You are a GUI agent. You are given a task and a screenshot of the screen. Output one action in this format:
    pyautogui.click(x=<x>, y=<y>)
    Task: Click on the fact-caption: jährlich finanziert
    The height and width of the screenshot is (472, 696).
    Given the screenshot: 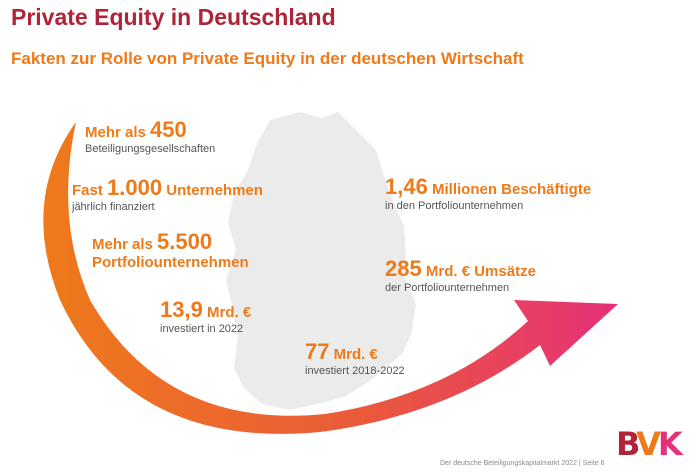 What is the action you would take?
    pyautogui.click(x=113, y=207)
    